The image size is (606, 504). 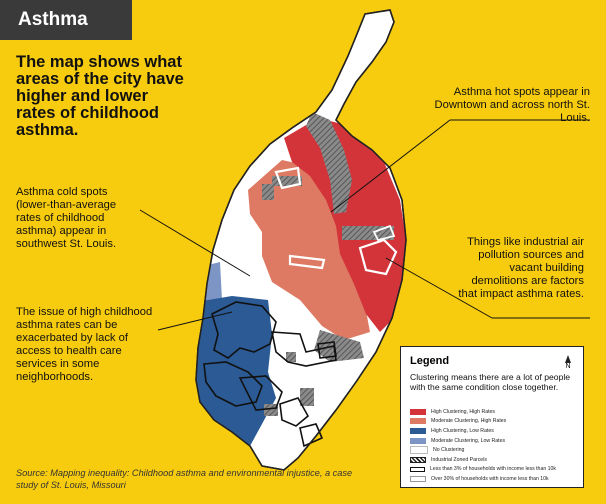 What do you see at coordinates (195, 243) in the screenshot?
I see `leader-line-coldspots` at bounding box center [195, 243].